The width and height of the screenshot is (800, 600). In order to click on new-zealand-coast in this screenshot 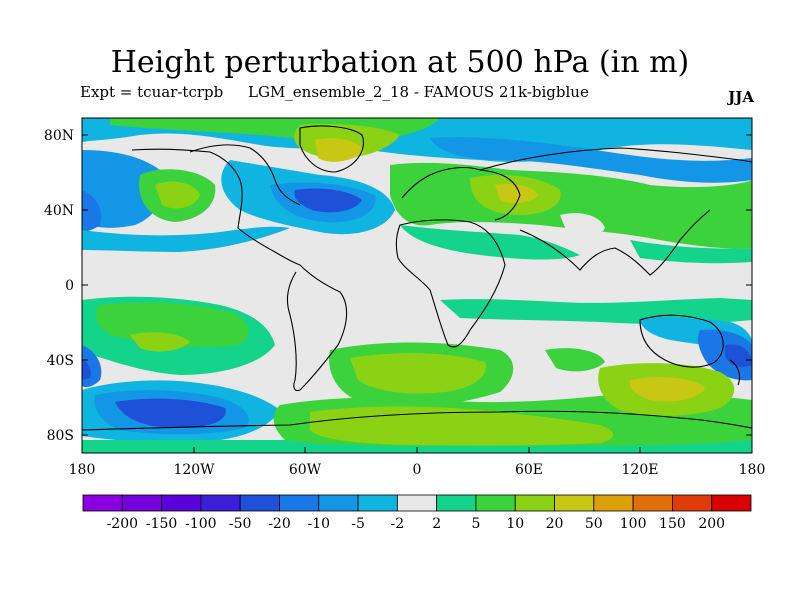, I will do `click(735, 372)`.